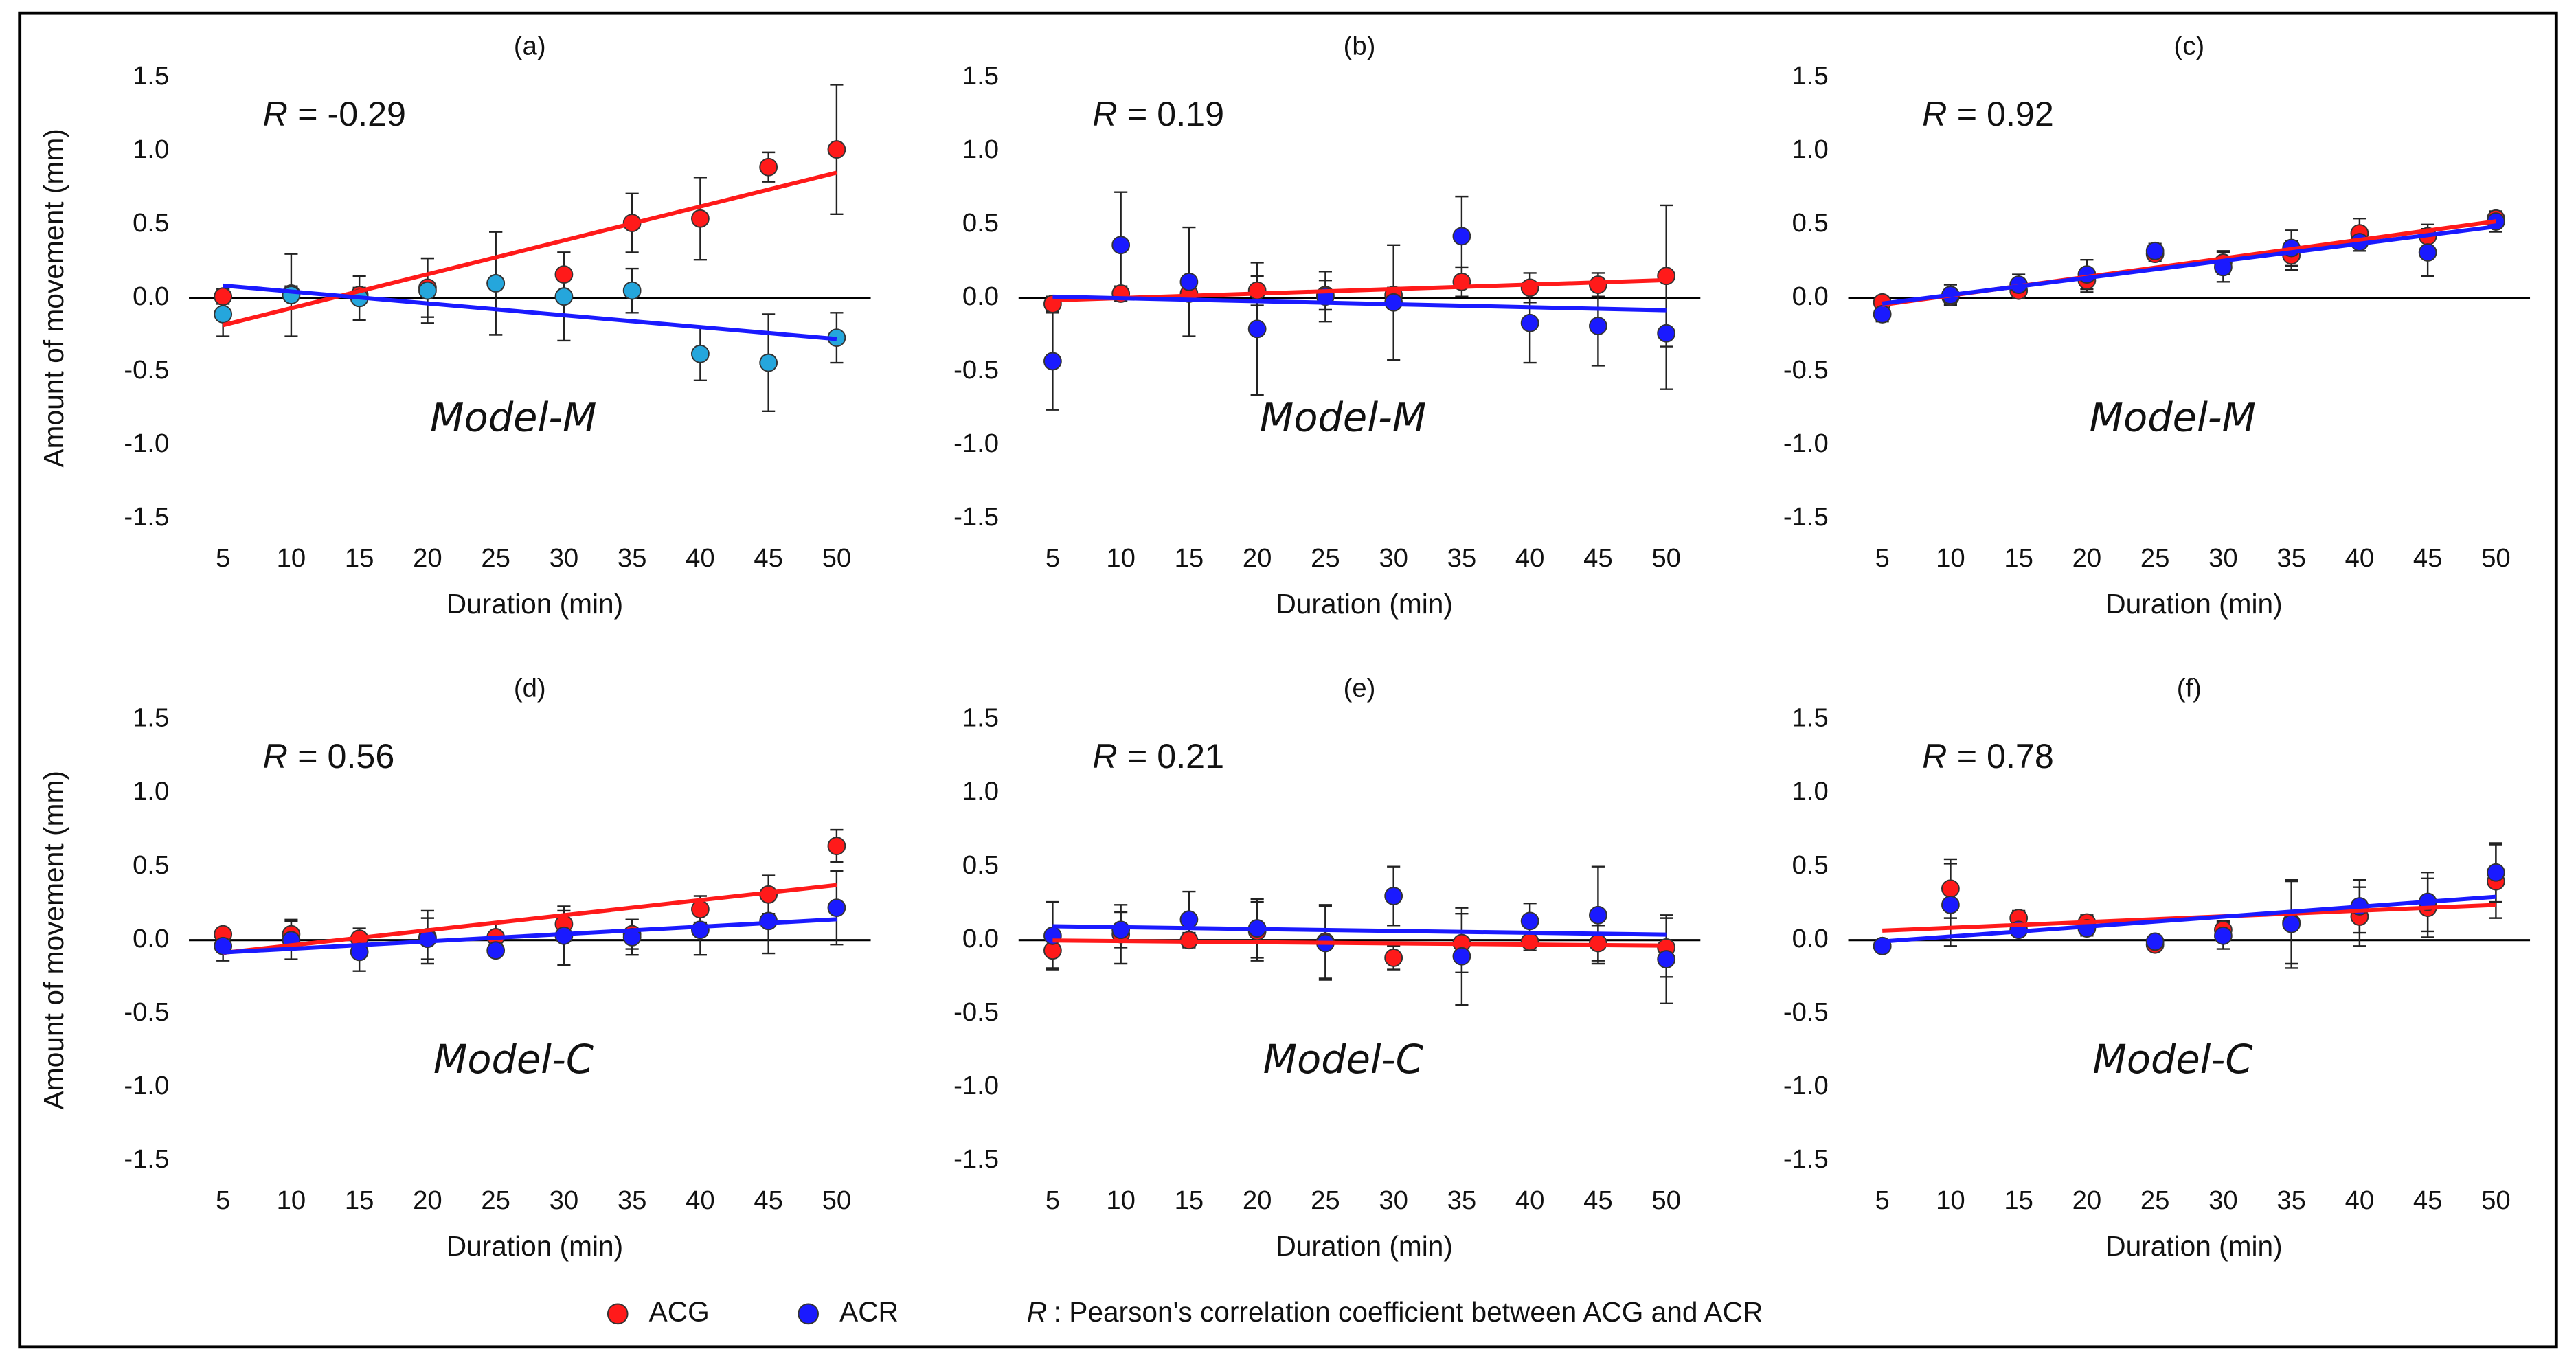  I want to click on panel-title: (a), so click(530, 46).